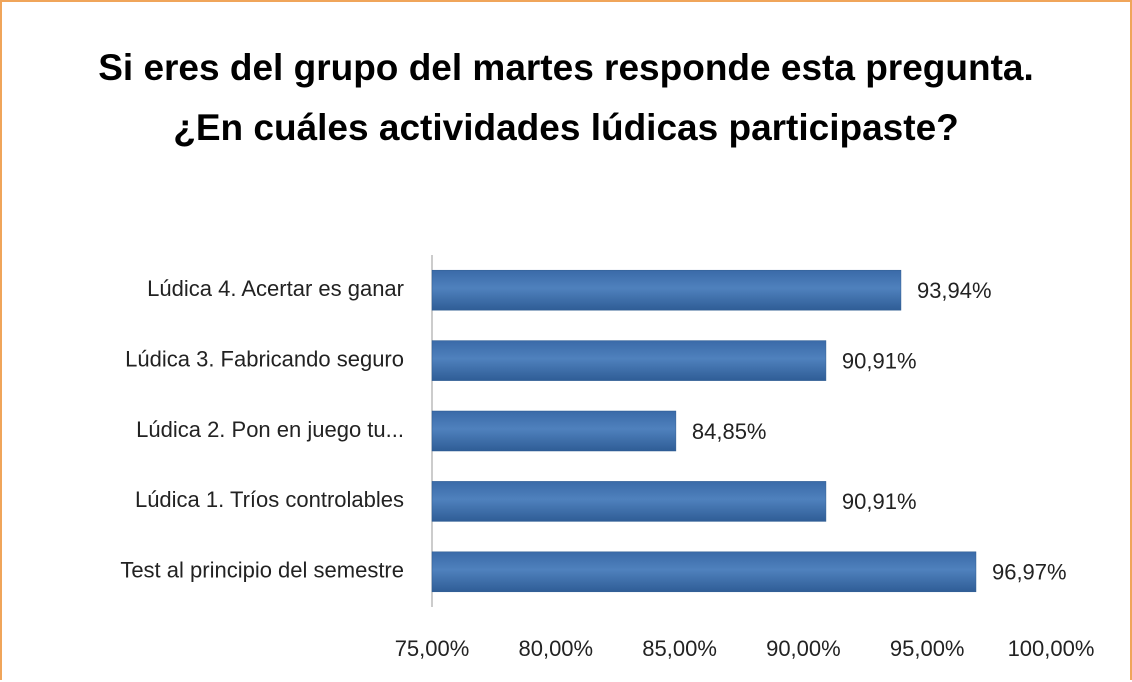 This screenshot has height=682, width=1132. What do you see at coordinates (1051, 648) in the screenshot?
I see `x-tick-label: 100,00%` at bounding box center [1051, 648].